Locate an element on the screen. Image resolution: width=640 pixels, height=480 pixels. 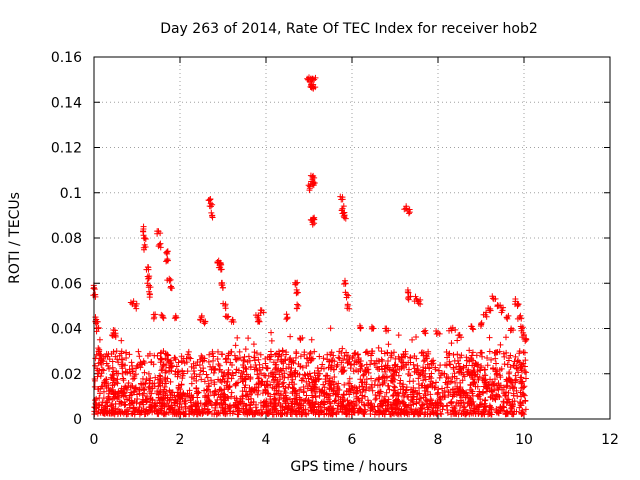
y-tick-label: 0.04 is located at coordinates (66, 330).